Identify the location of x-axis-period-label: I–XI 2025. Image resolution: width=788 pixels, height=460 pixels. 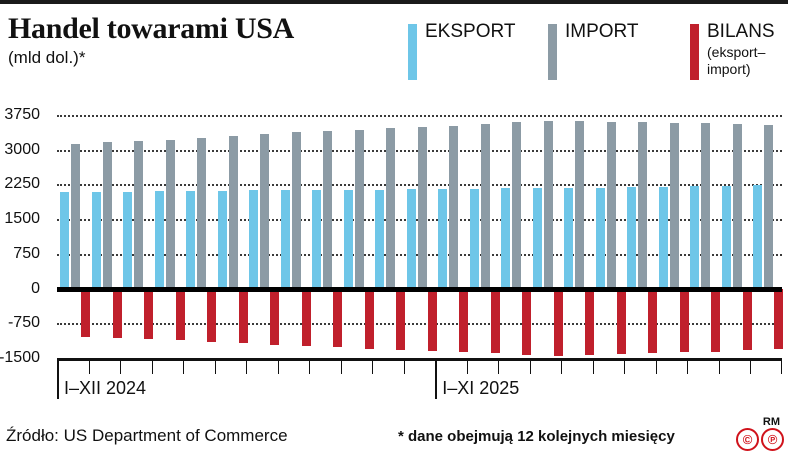
(481, 388).